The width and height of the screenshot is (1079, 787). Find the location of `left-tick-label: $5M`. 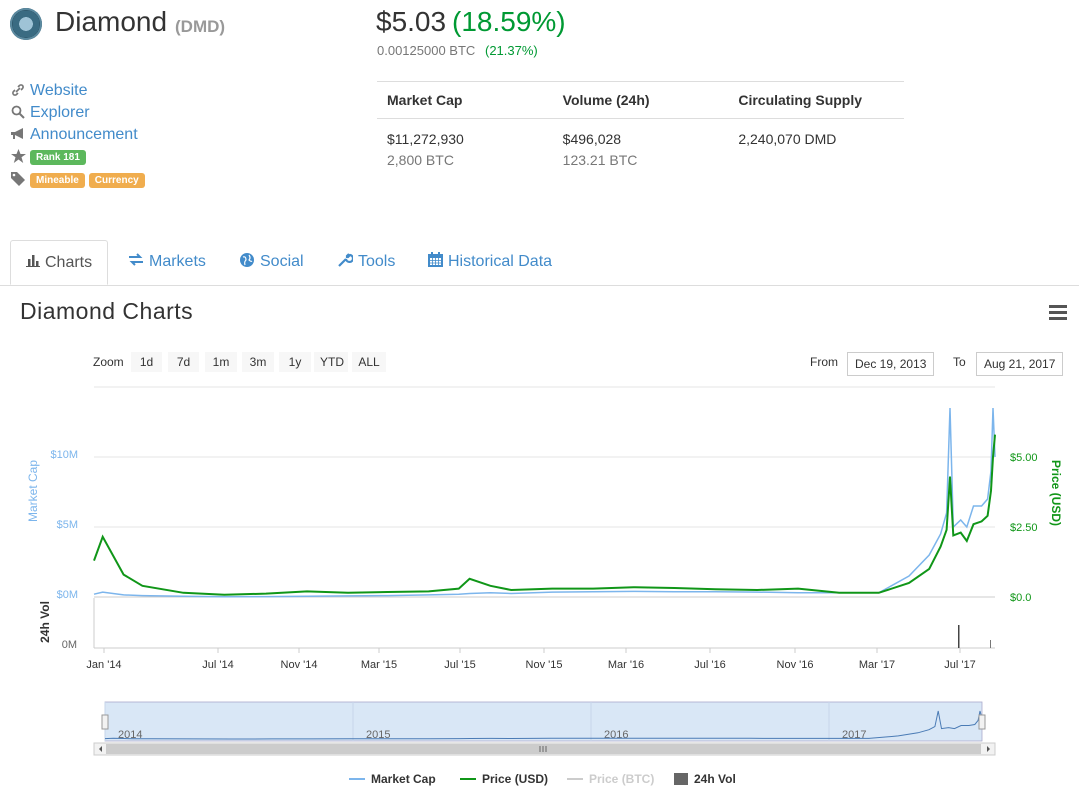

left-tick-label: $5M is located at coordinates (67, 525).